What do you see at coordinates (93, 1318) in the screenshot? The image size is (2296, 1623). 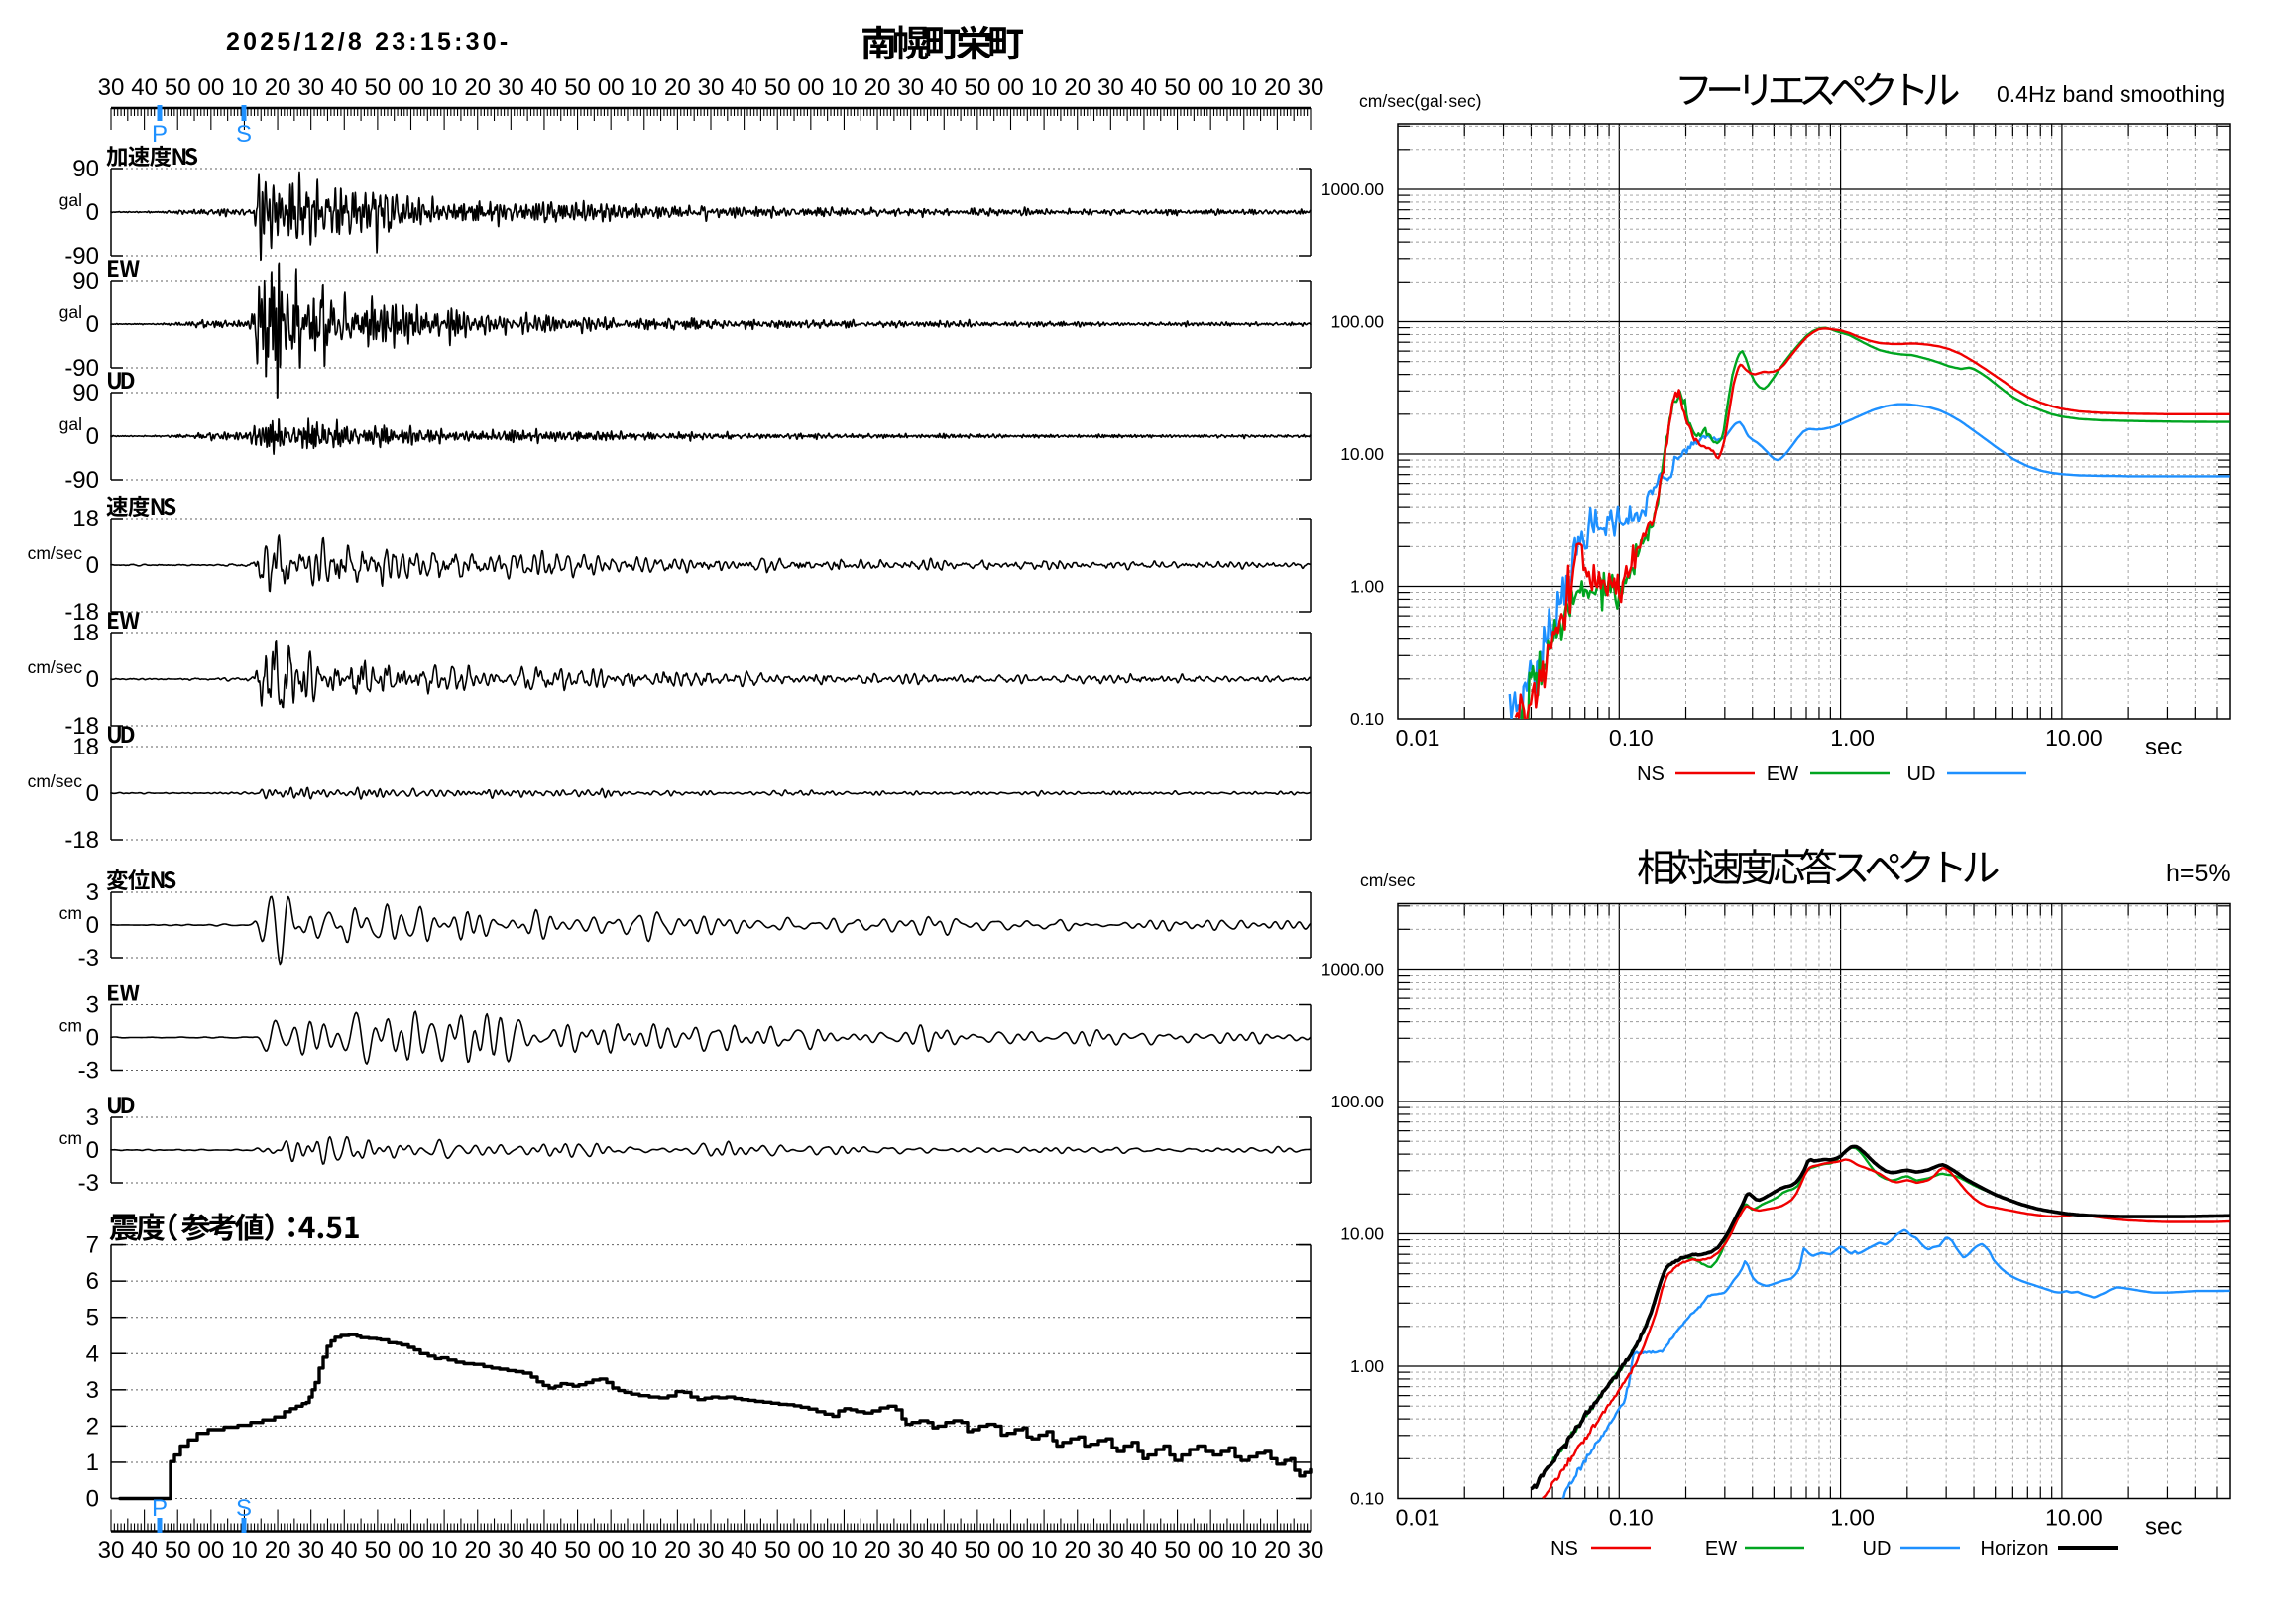 I see `svg-text: 5` at bounding box center [93, 1318].